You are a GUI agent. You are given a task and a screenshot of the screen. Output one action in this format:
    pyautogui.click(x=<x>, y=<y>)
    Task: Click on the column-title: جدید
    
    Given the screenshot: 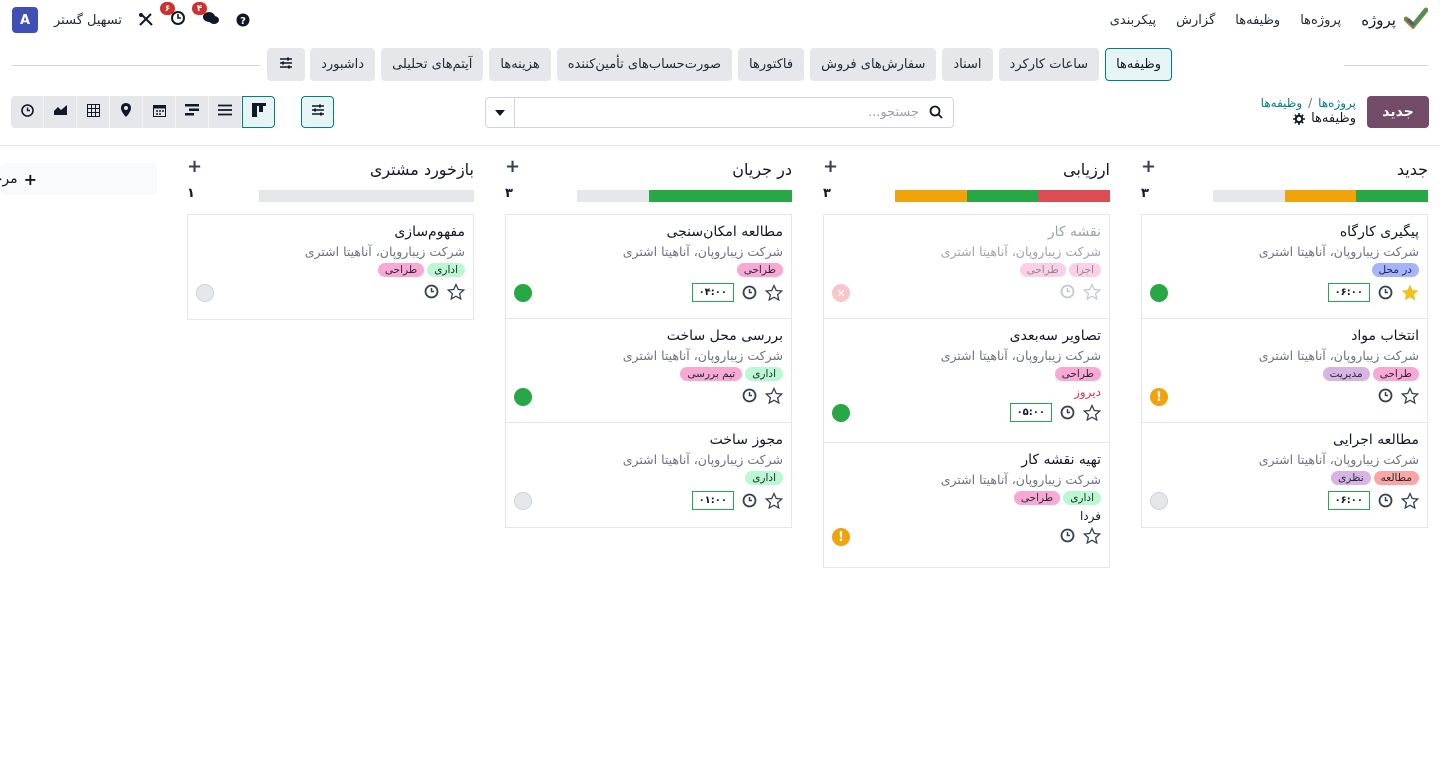 What is the action you would take?
    pyautogui.click(x=1412, y=169)
    